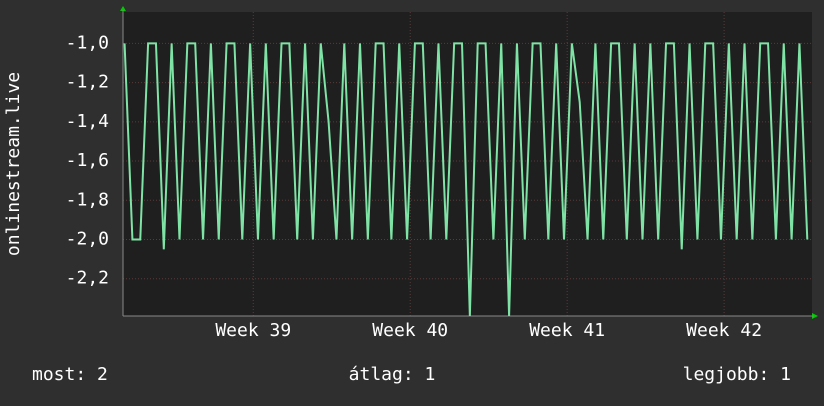  Describe the element at coordinates (724, 330) in the screenshot. I see `x-tick-label: Week 42` at that location.